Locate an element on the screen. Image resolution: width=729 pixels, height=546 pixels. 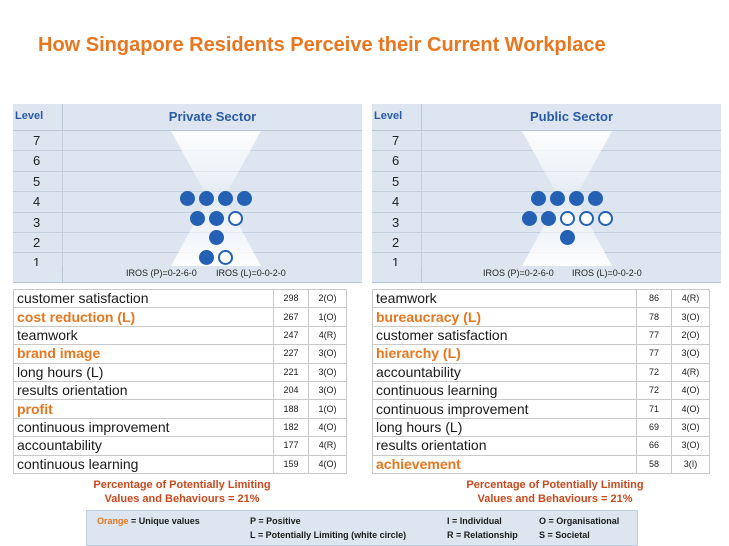
value-votes: 77 is located at coordinates (654, 335).